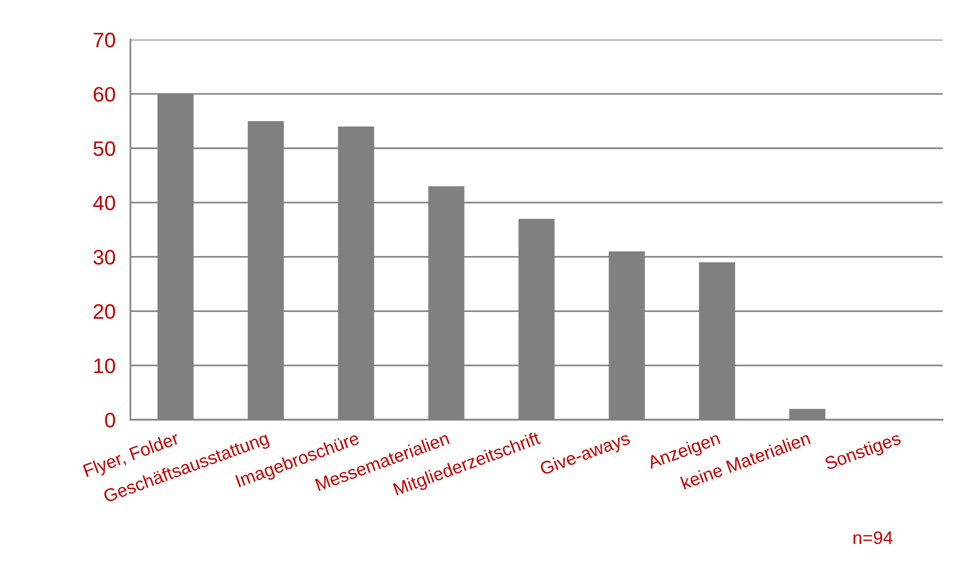  What do you see at coordinates (105, 94) in the screenshot?
I see `y-tick-label: 60` at bounding box center [105, 94].